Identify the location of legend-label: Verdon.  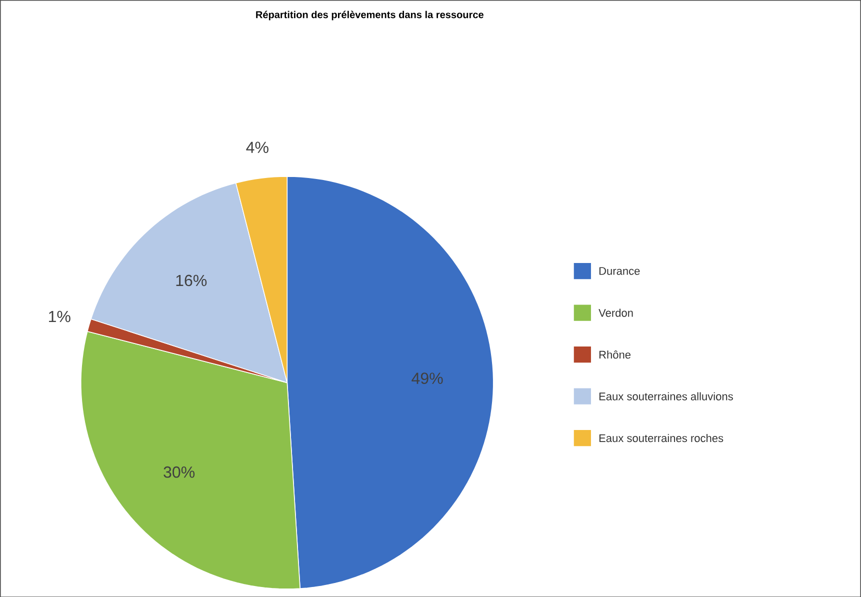
(615, 312).